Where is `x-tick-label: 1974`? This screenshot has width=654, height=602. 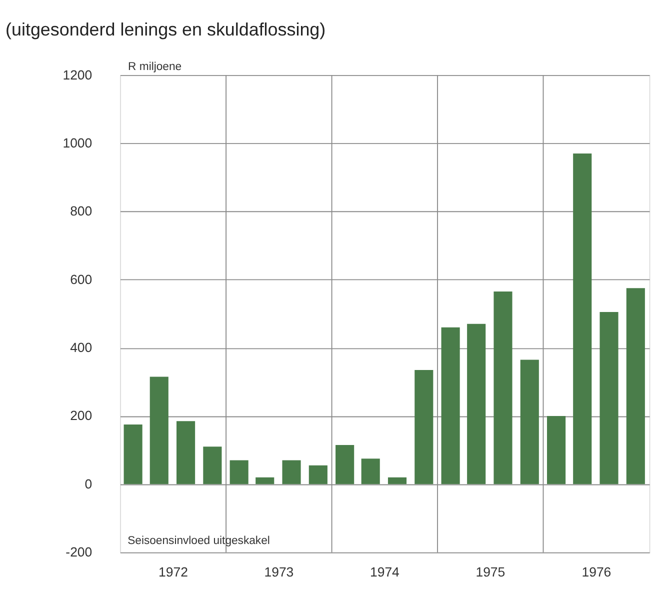 x-tick-label: 1974 is located at coordinates (385, 572).